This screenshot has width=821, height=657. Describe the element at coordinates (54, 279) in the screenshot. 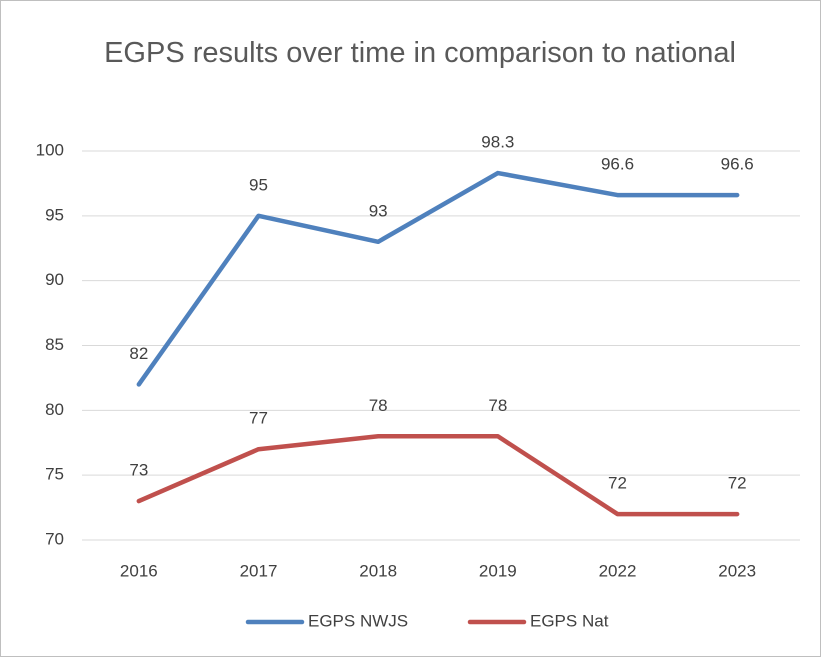

I see `y-tick-label: 90` at that location.